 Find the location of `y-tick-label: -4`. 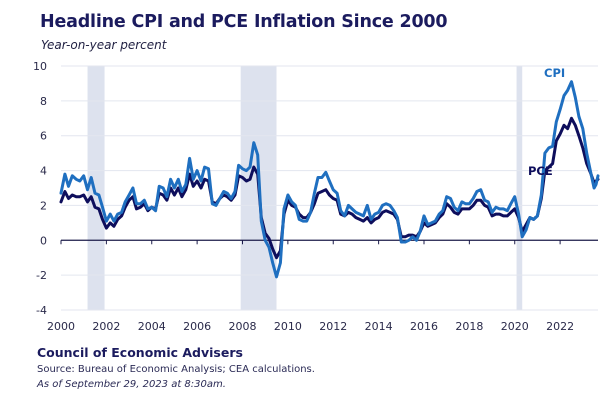

y-tick-label: -4 is located at coordinates (41, 310).